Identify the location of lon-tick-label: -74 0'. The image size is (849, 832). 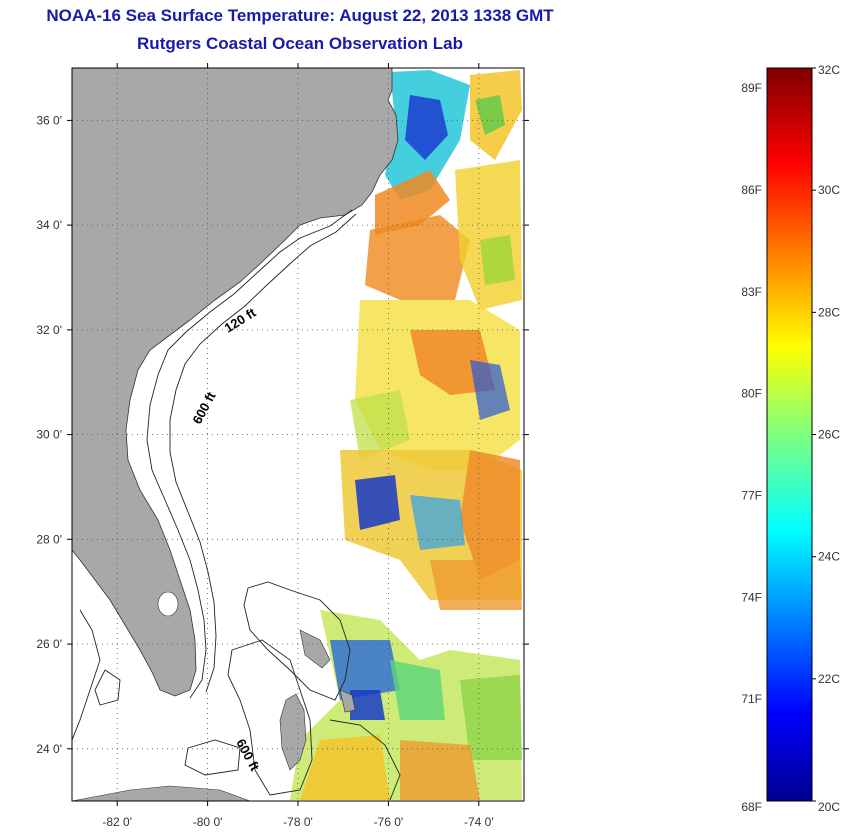
(479, 822).